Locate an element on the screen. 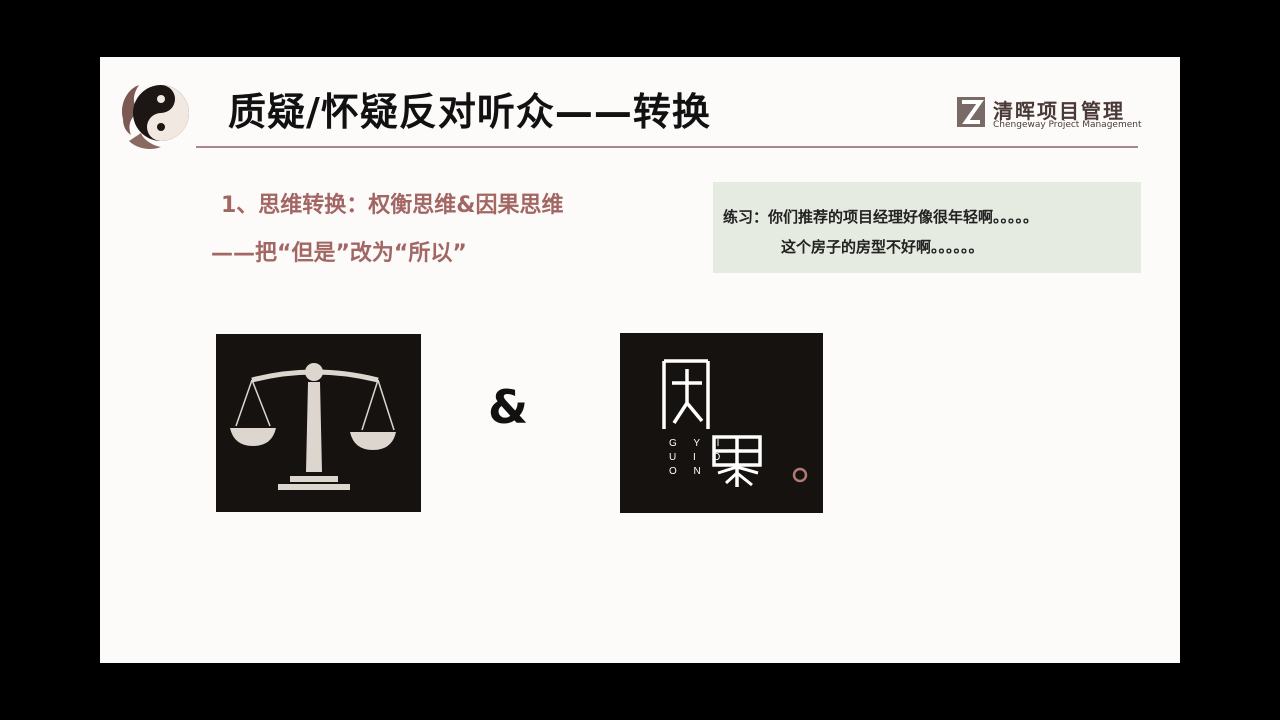 The height and width of the screenshot is (720, 1280). yinguo-letters-row-1: G Y I is located at coordinates (698, 443).